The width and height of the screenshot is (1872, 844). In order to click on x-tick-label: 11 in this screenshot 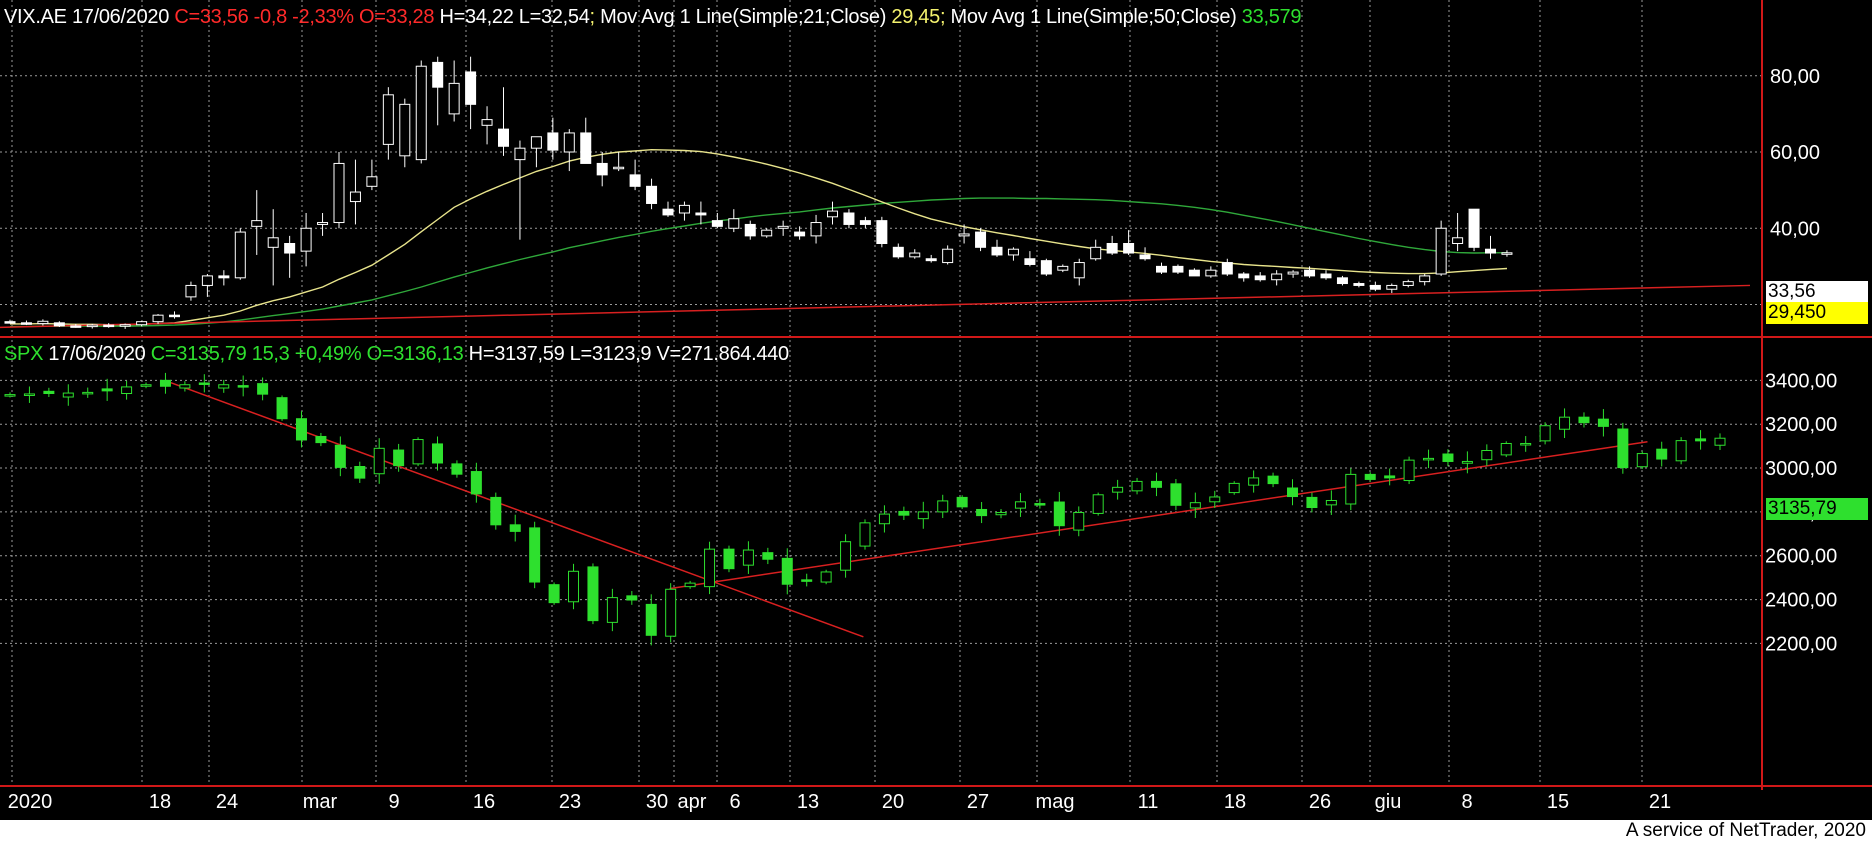, I will do `click(1148, 802)`.